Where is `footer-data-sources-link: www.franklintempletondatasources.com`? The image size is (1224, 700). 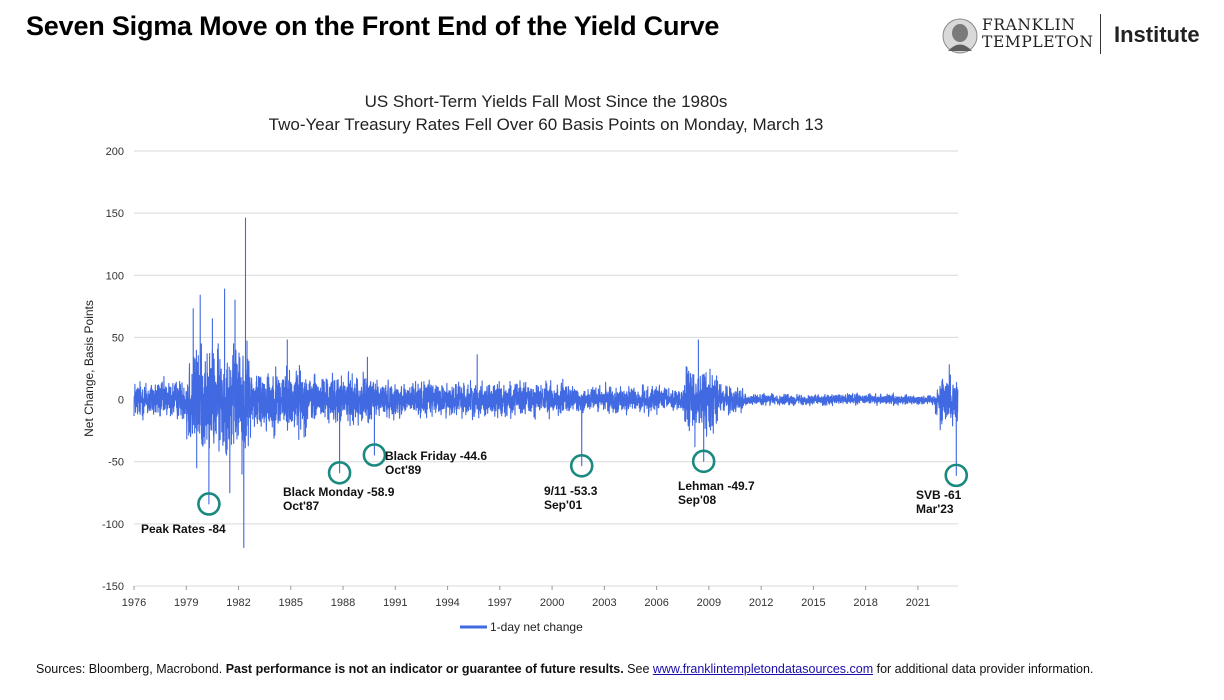
footer-data-sources-link: www.franklintempletondatasources.com is located at coordinates (763, 669).